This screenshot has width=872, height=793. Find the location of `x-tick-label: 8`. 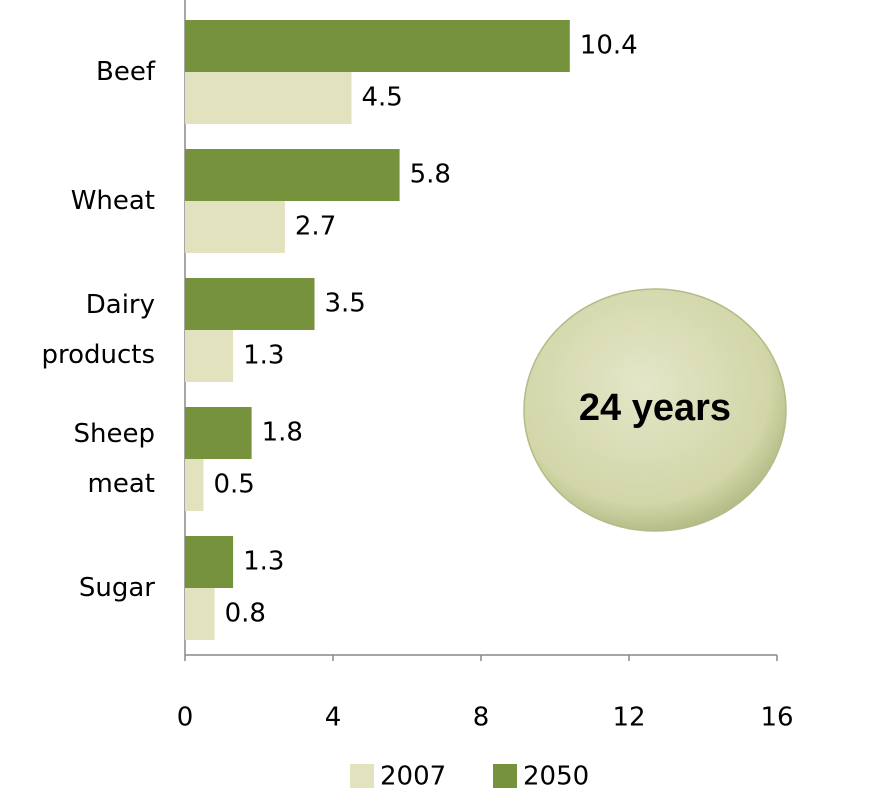

x-tick-label: 8 is located at coordinates (481, 718).